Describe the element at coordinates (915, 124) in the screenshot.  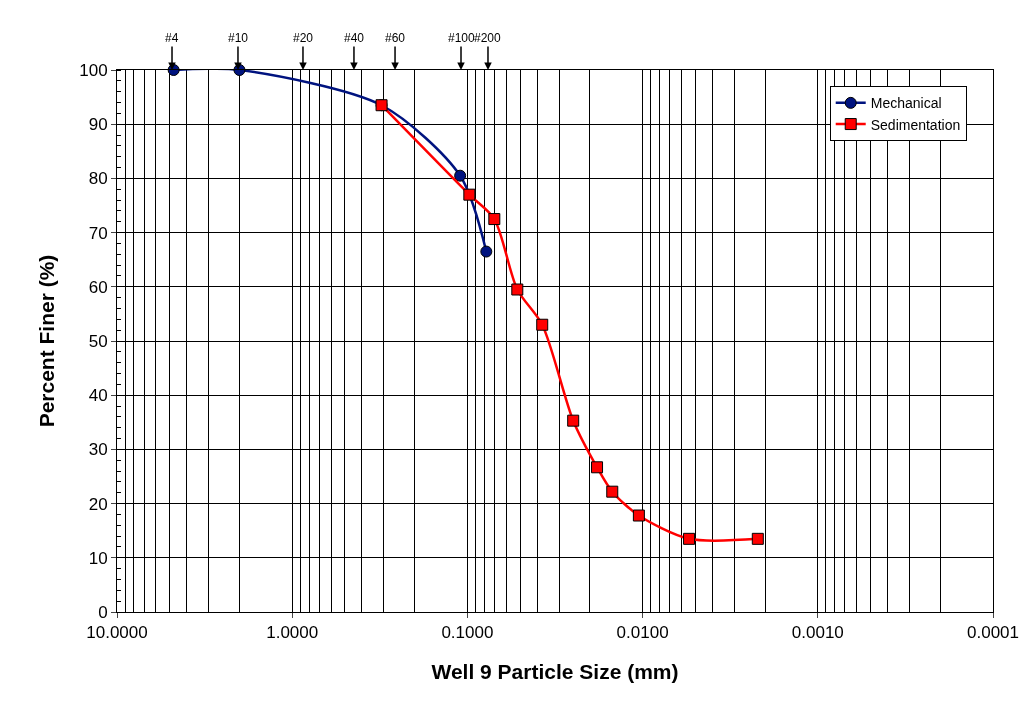
I see `legend-label: Sedimentation` at that location.